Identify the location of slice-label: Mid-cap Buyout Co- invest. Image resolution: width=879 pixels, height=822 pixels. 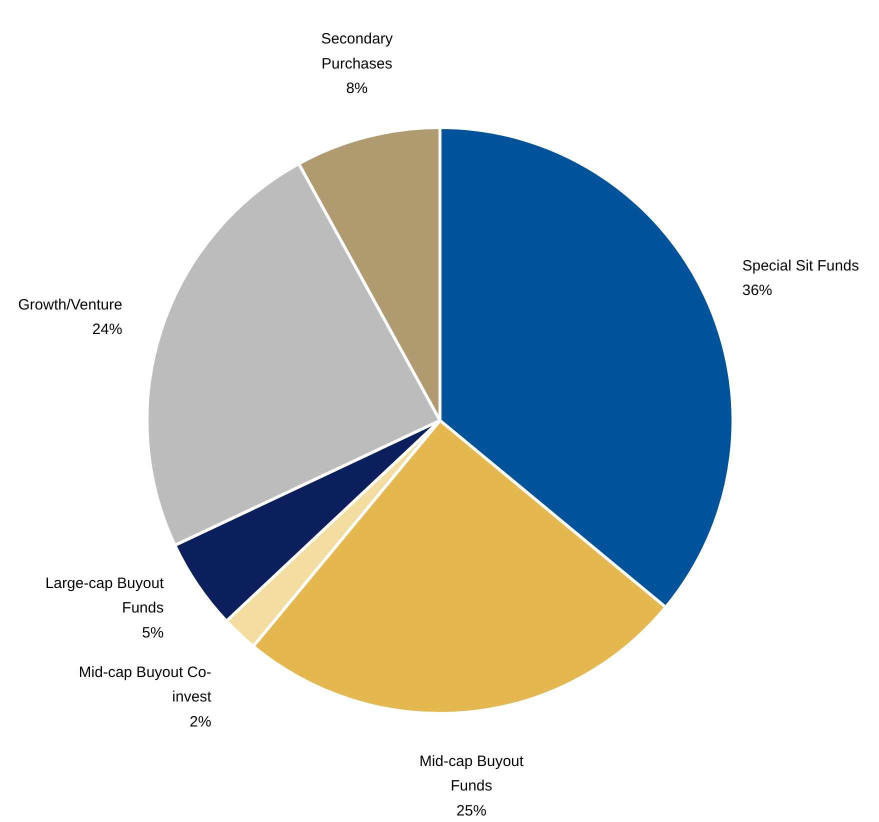
(145, 685).